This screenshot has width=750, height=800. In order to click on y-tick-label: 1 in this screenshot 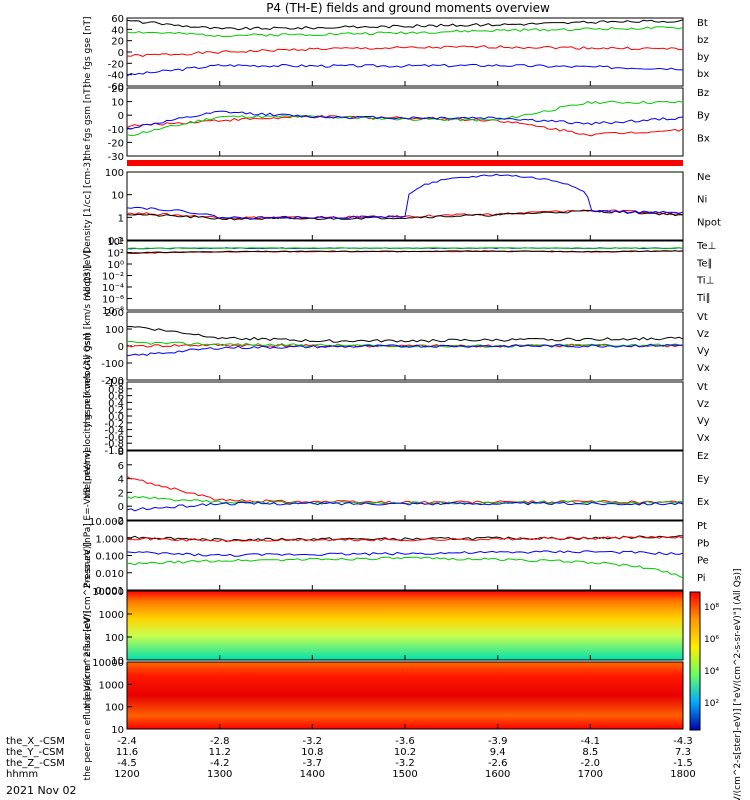, I will do `click(121, 218)`.